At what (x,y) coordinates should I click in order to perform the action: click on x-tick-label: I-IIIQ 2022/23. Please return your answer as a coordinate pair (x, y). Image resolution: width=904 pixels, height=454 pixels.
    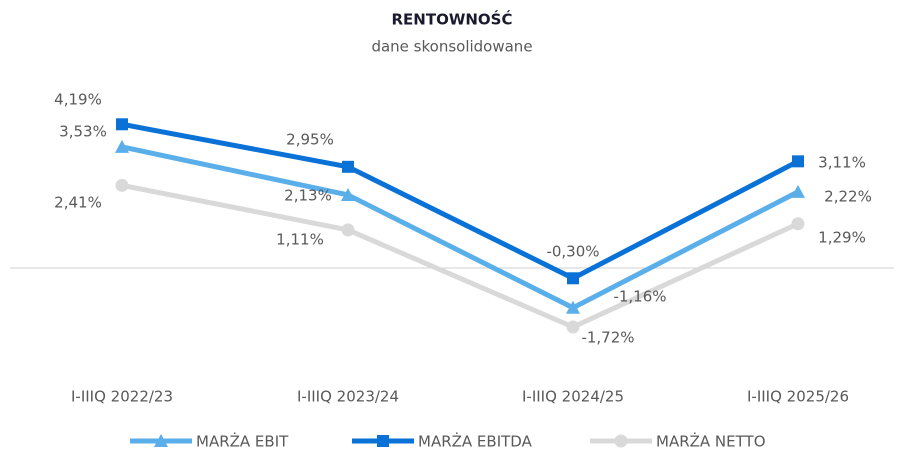
    Looking at the image, I should click on (122, 397).